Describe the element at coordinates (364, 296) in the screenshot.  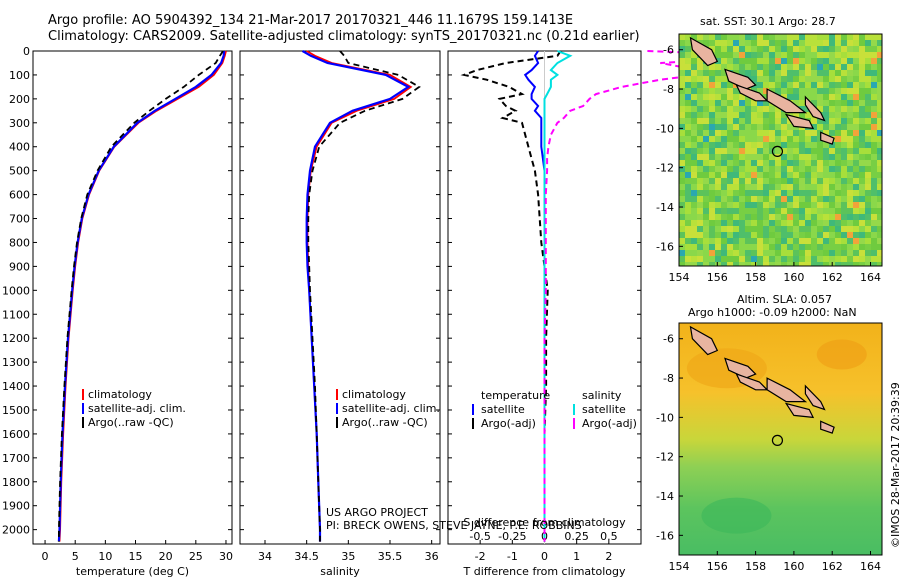
I see `series-argo---raw--qc-` at that location.